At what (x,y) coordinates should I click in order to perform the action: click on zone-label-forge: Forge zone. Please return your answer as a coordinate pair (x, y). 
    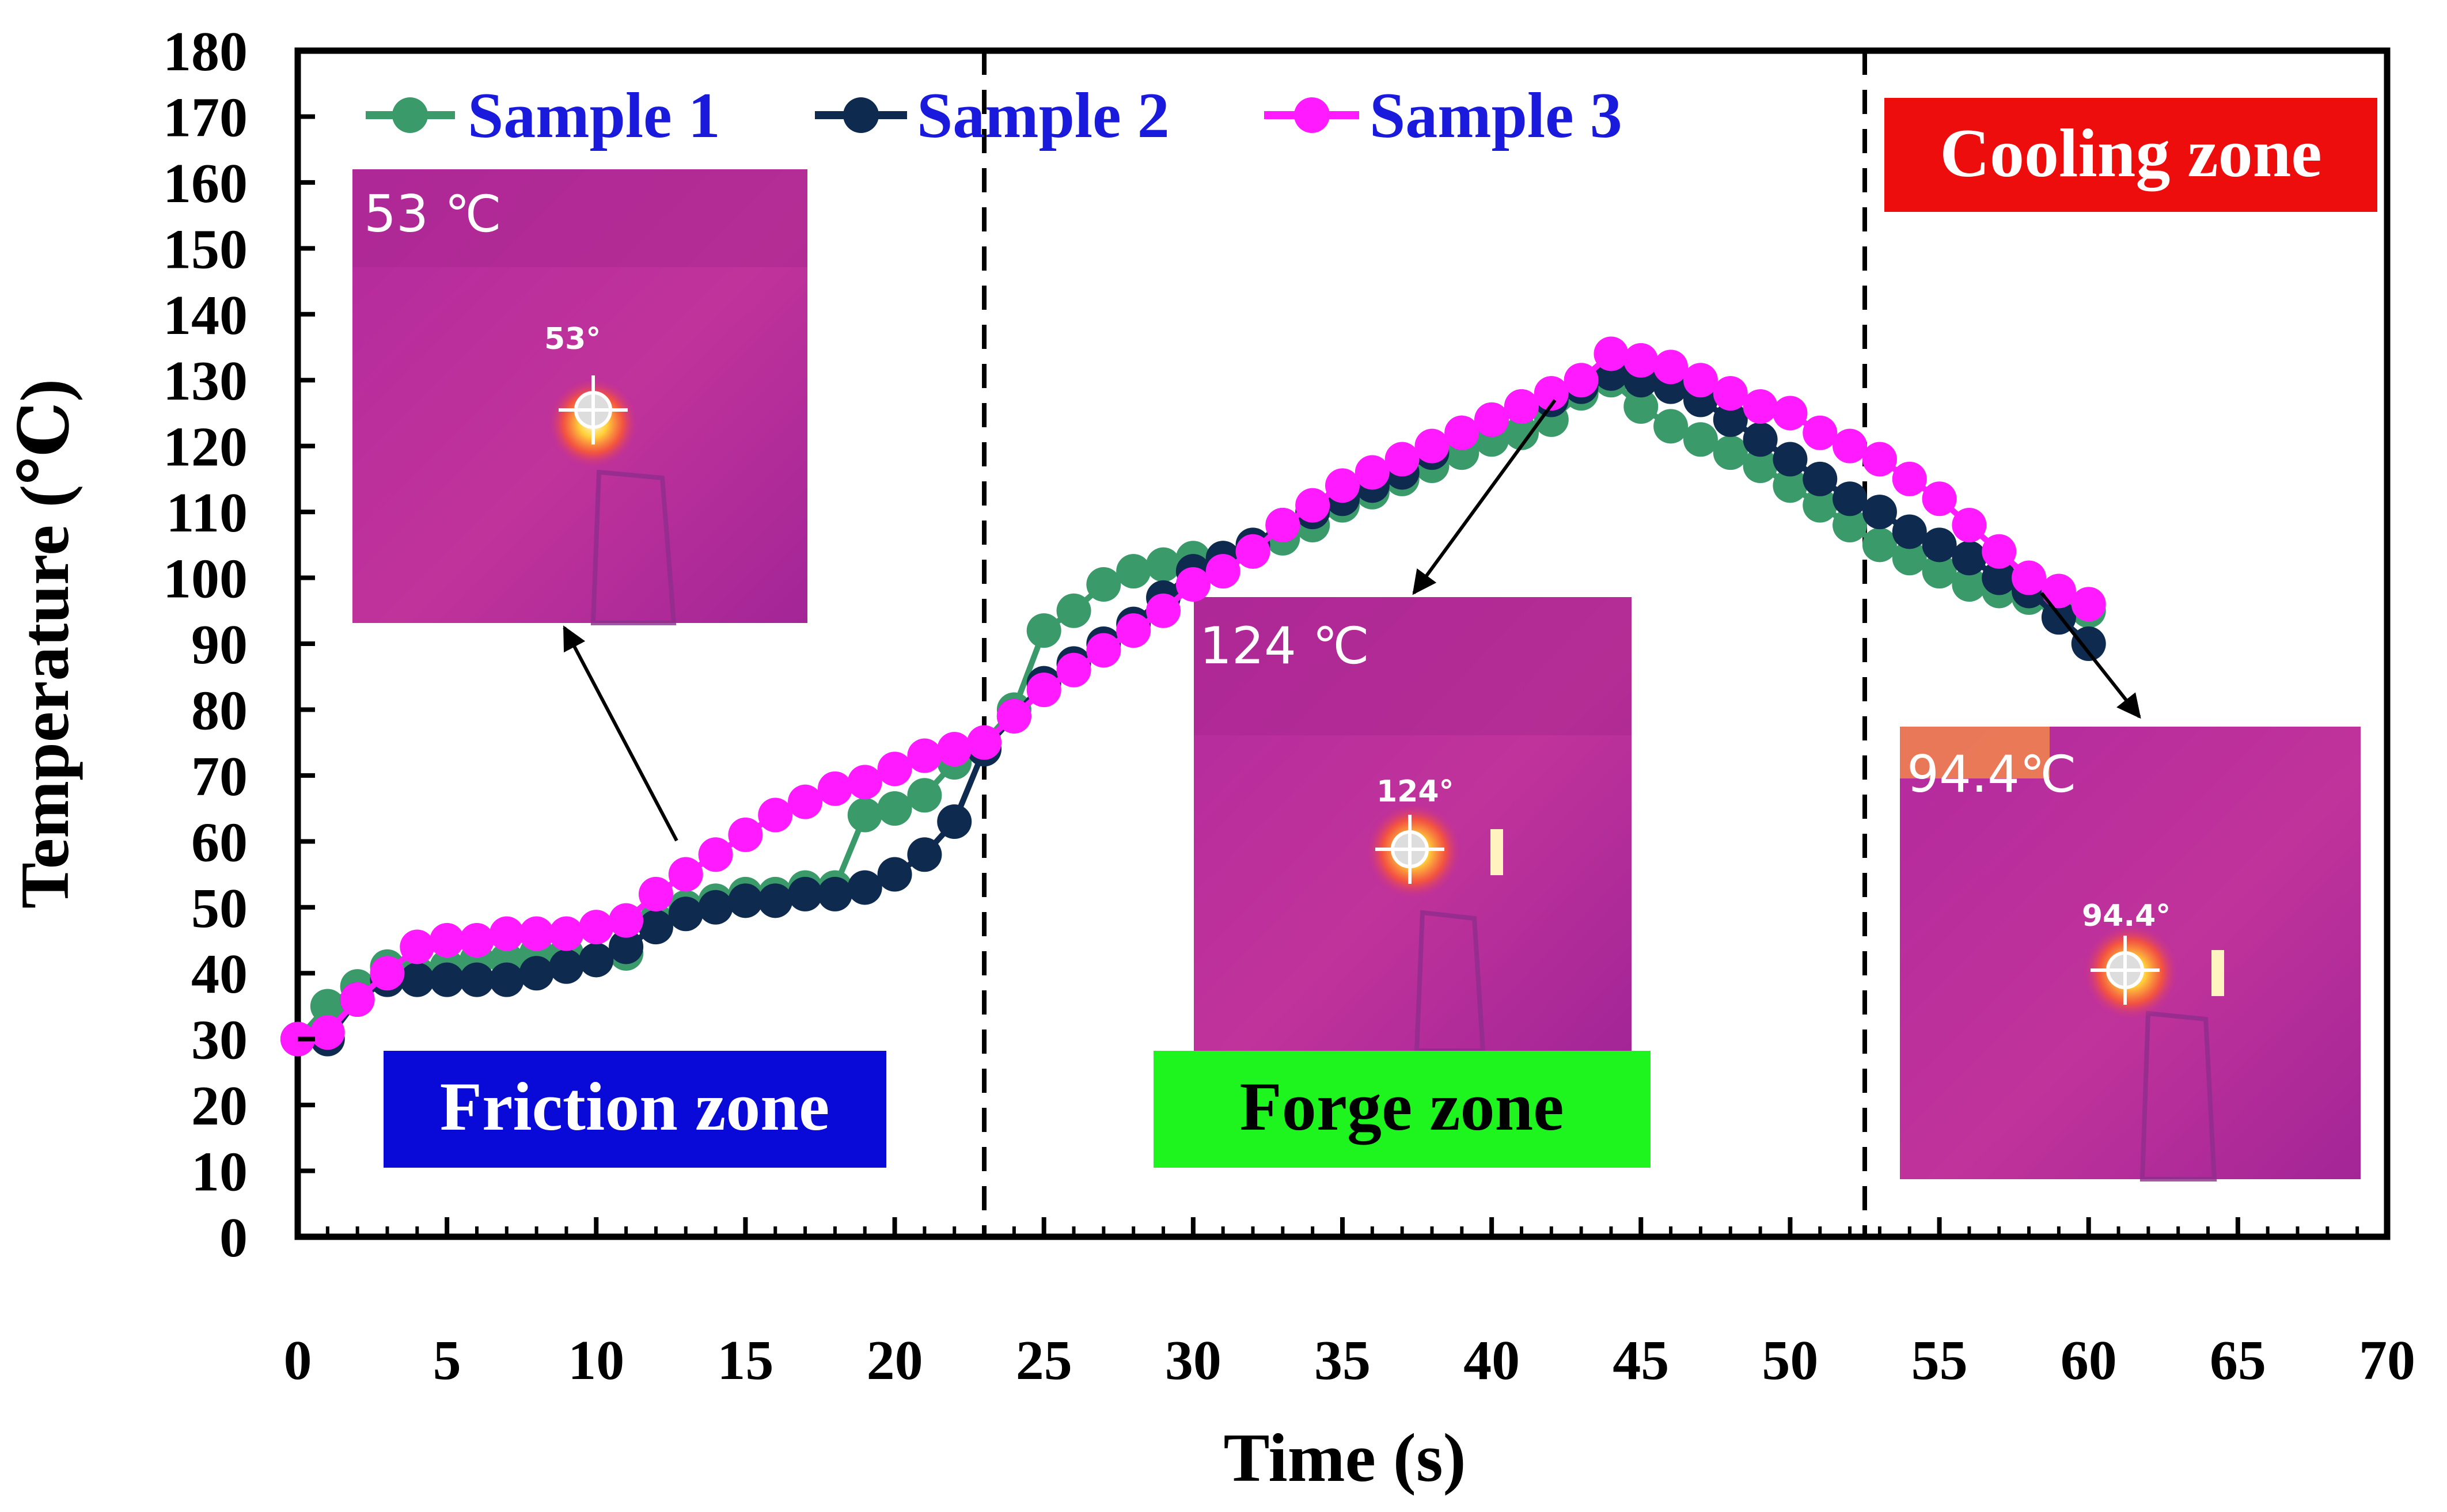
    Looking at the image, I should click on (1402, 1109).